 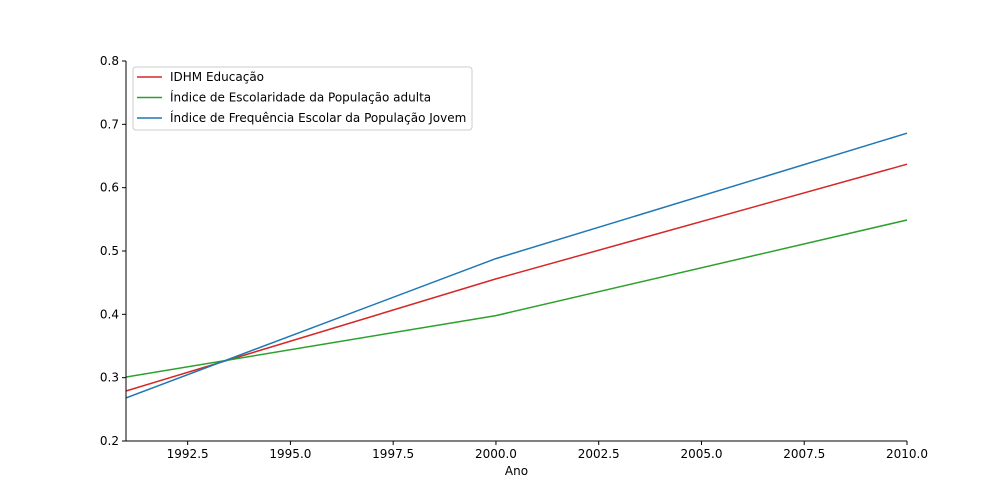 What do you see at coordinates (290, 454) in the screenshot?
I see `x-tick-label: 1995.0` at bounding box center [290, 454].